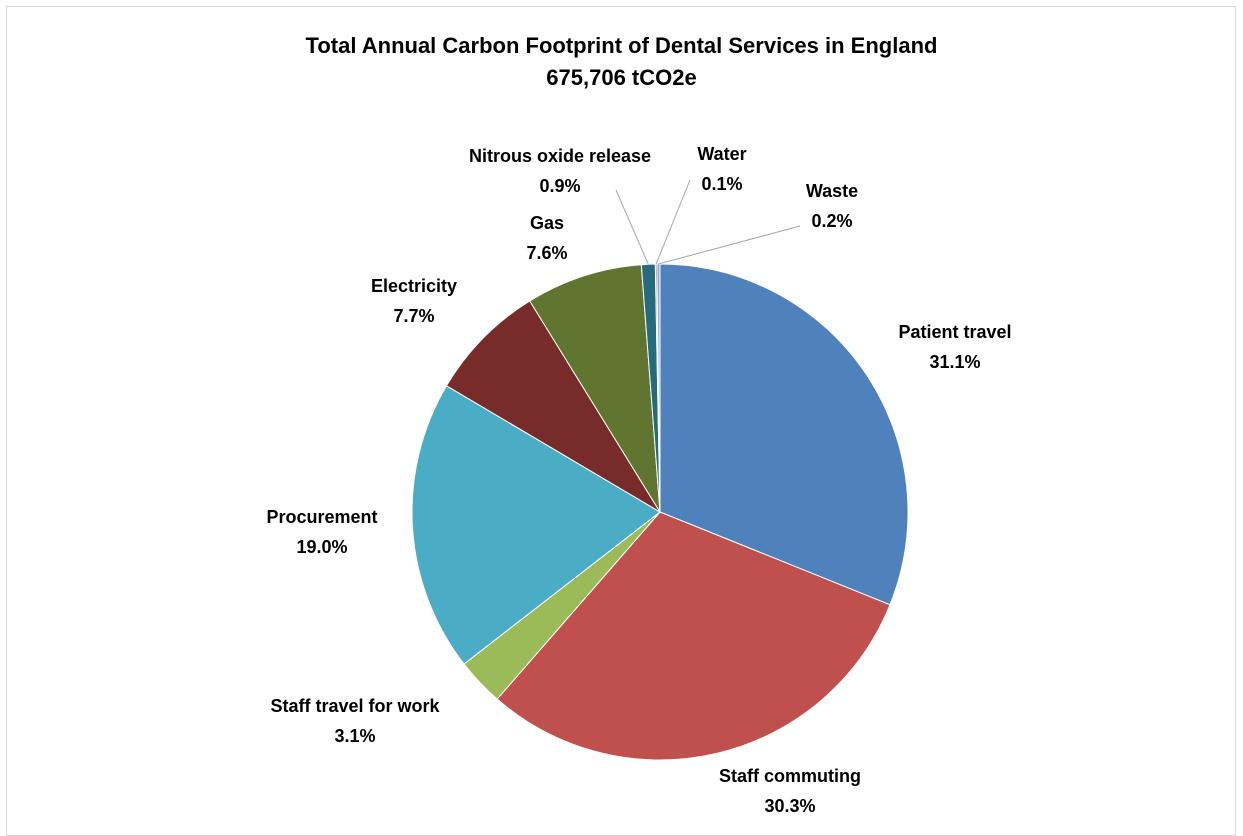  What do you see at coordinates (413, 316) in the screenshot?
I see `value-electricity: 7.7%` at bounding box center [413, 316].